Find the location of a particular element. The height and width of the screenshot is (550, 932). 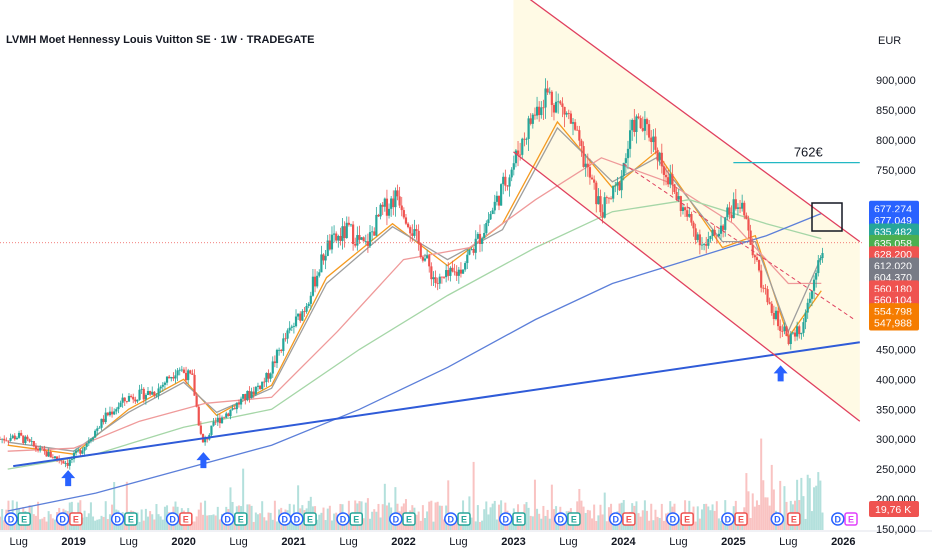

highlight-box is located at coordinates (827, 217).